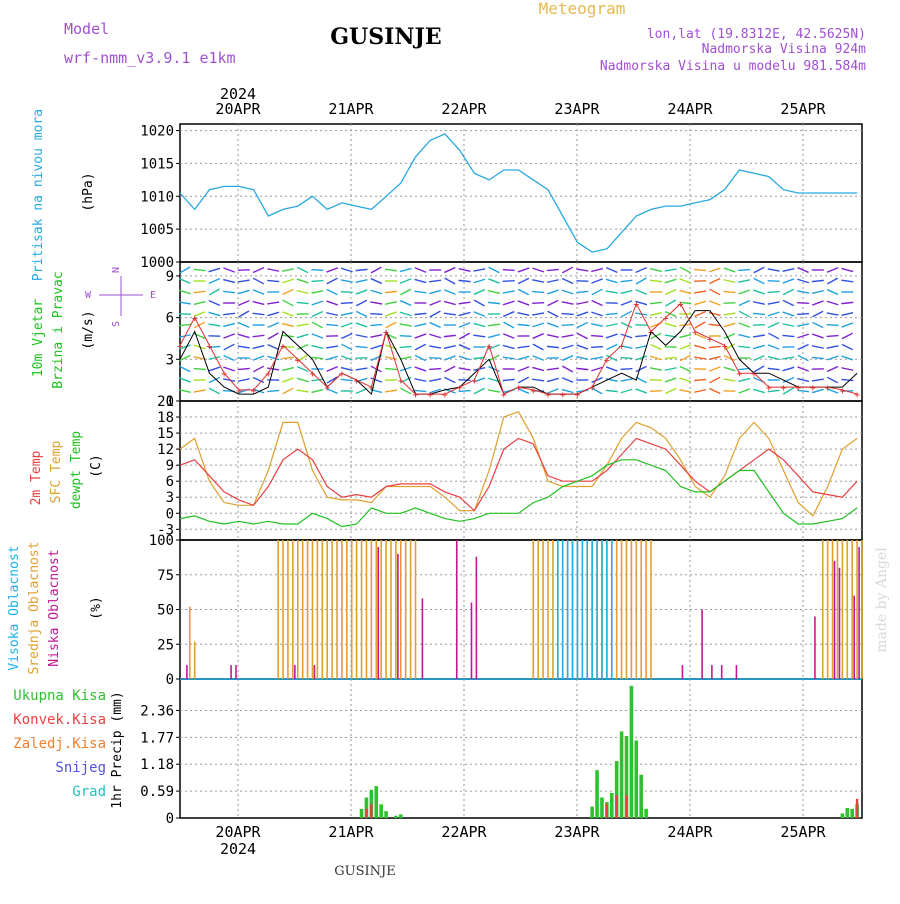  What do you see at coordinates (157, 711) in the screenshot?
I see `y-tick-label: 2.36` at bounding box center [157, 711].